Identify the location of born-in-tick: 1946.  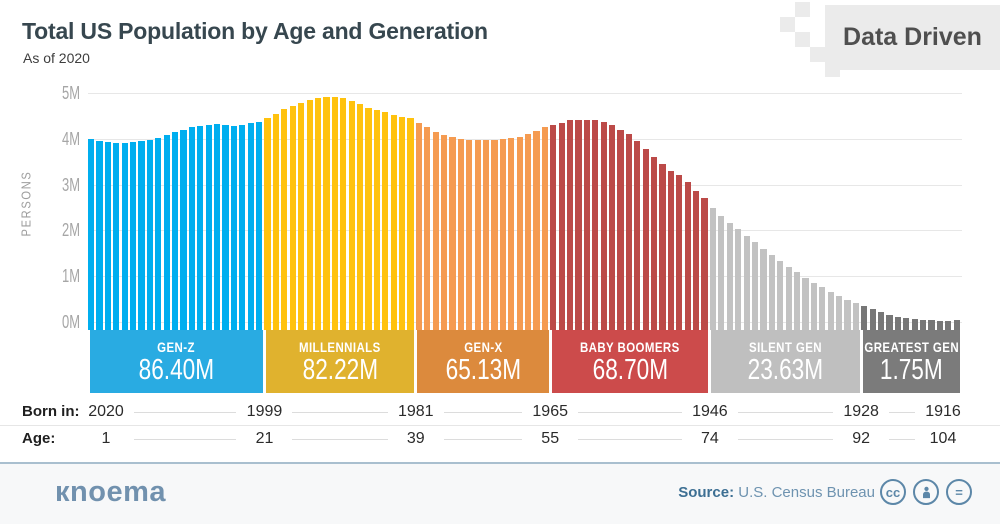
(710, 411).